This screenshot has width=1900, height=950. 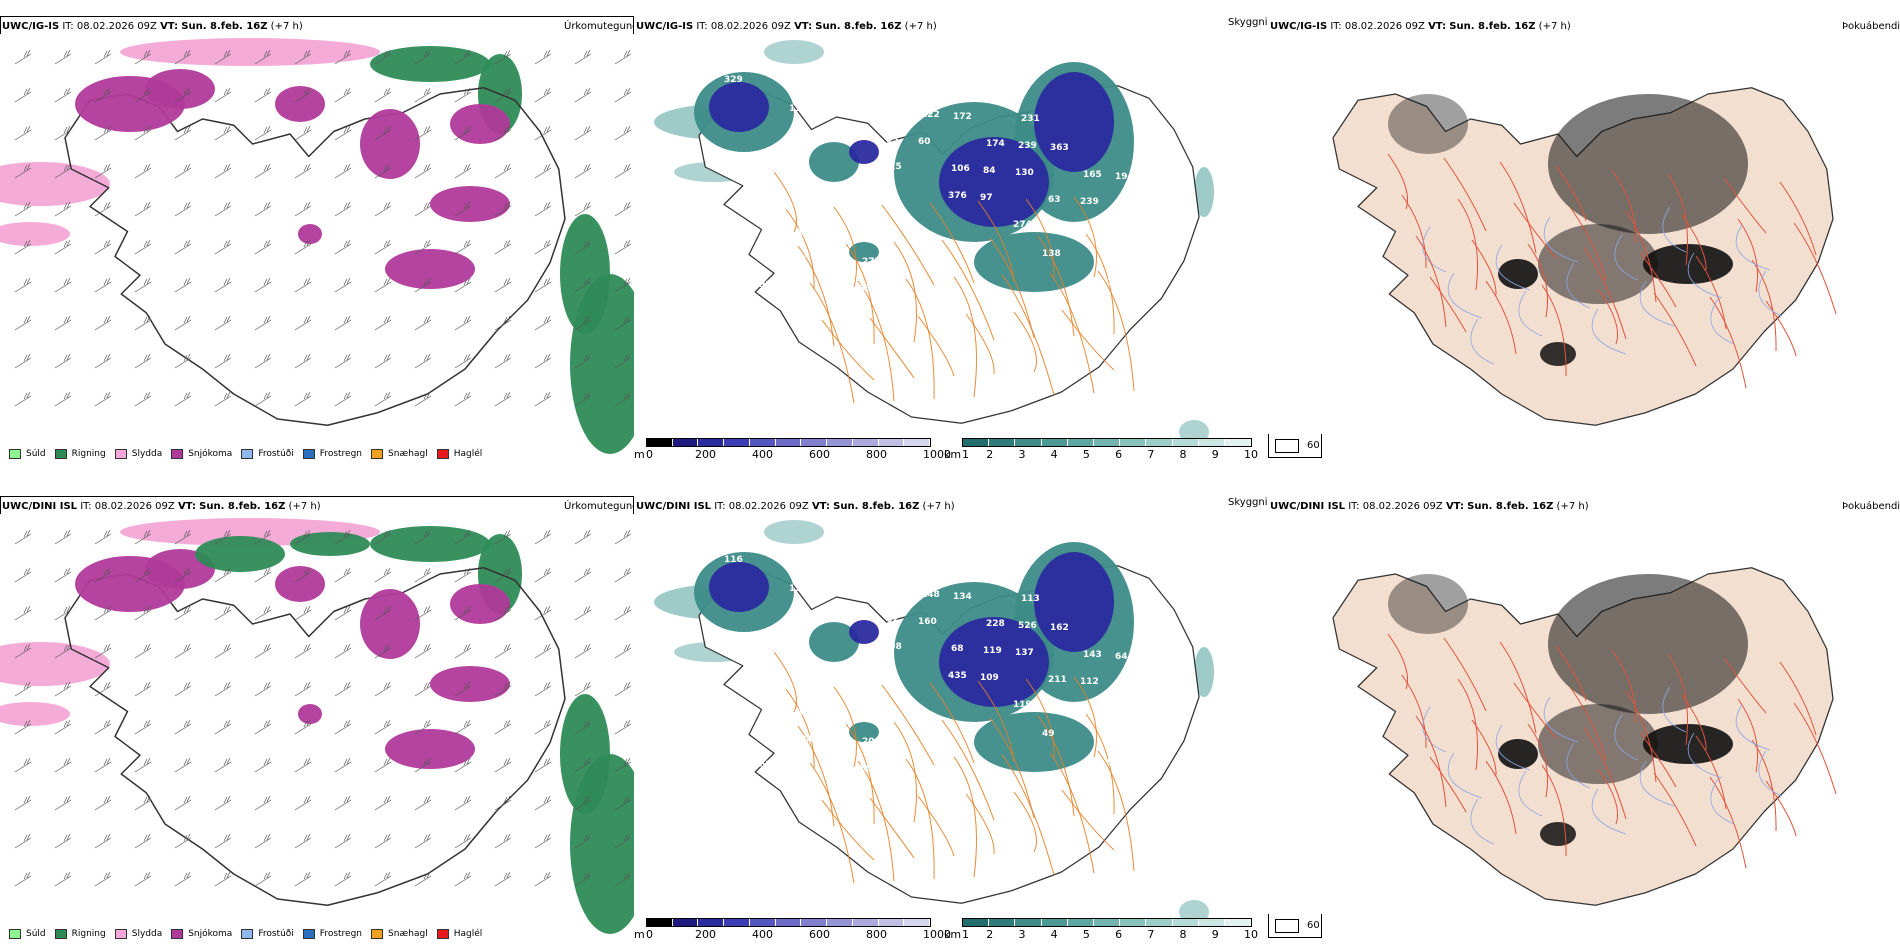 I want to click on legend-label: Súld, so click(x=36, y=454).